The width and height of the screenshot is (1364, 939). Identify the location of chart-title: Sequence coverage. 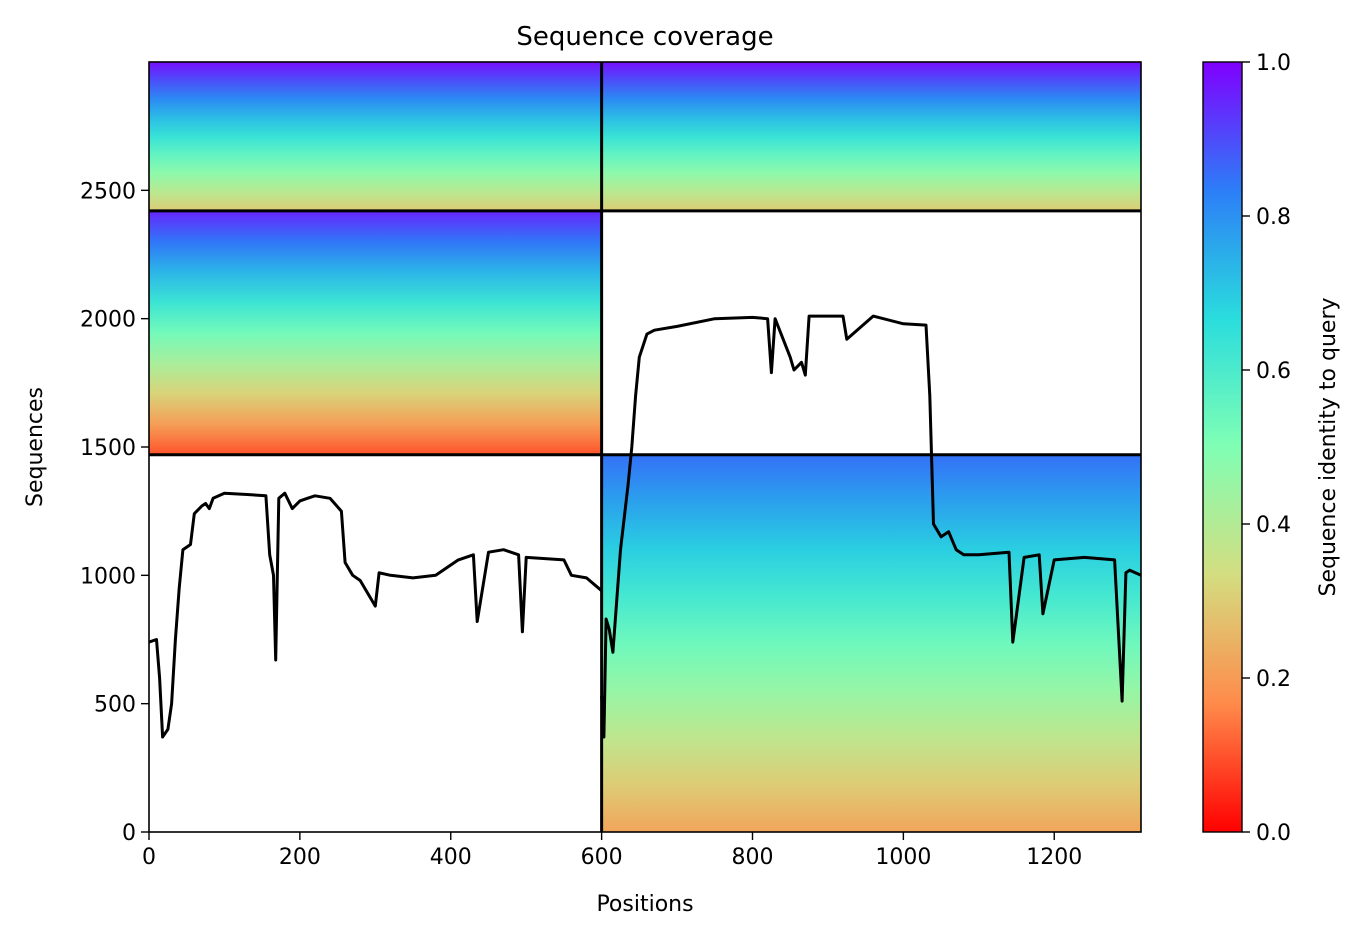
(644, 37).